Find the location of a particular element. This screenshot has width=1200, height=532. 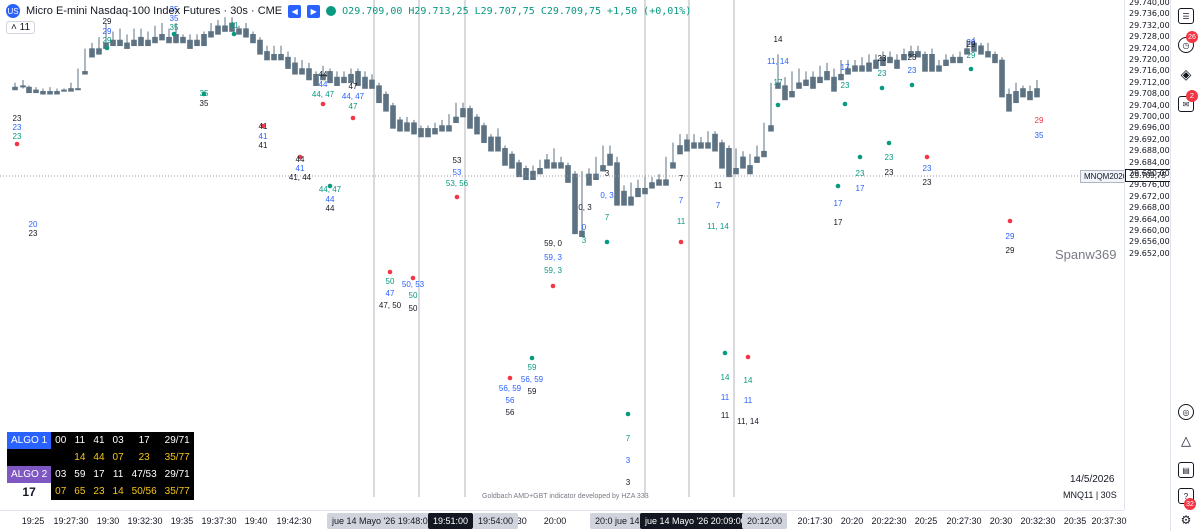

signal-label: 53 is located at coordinates (457, 160).